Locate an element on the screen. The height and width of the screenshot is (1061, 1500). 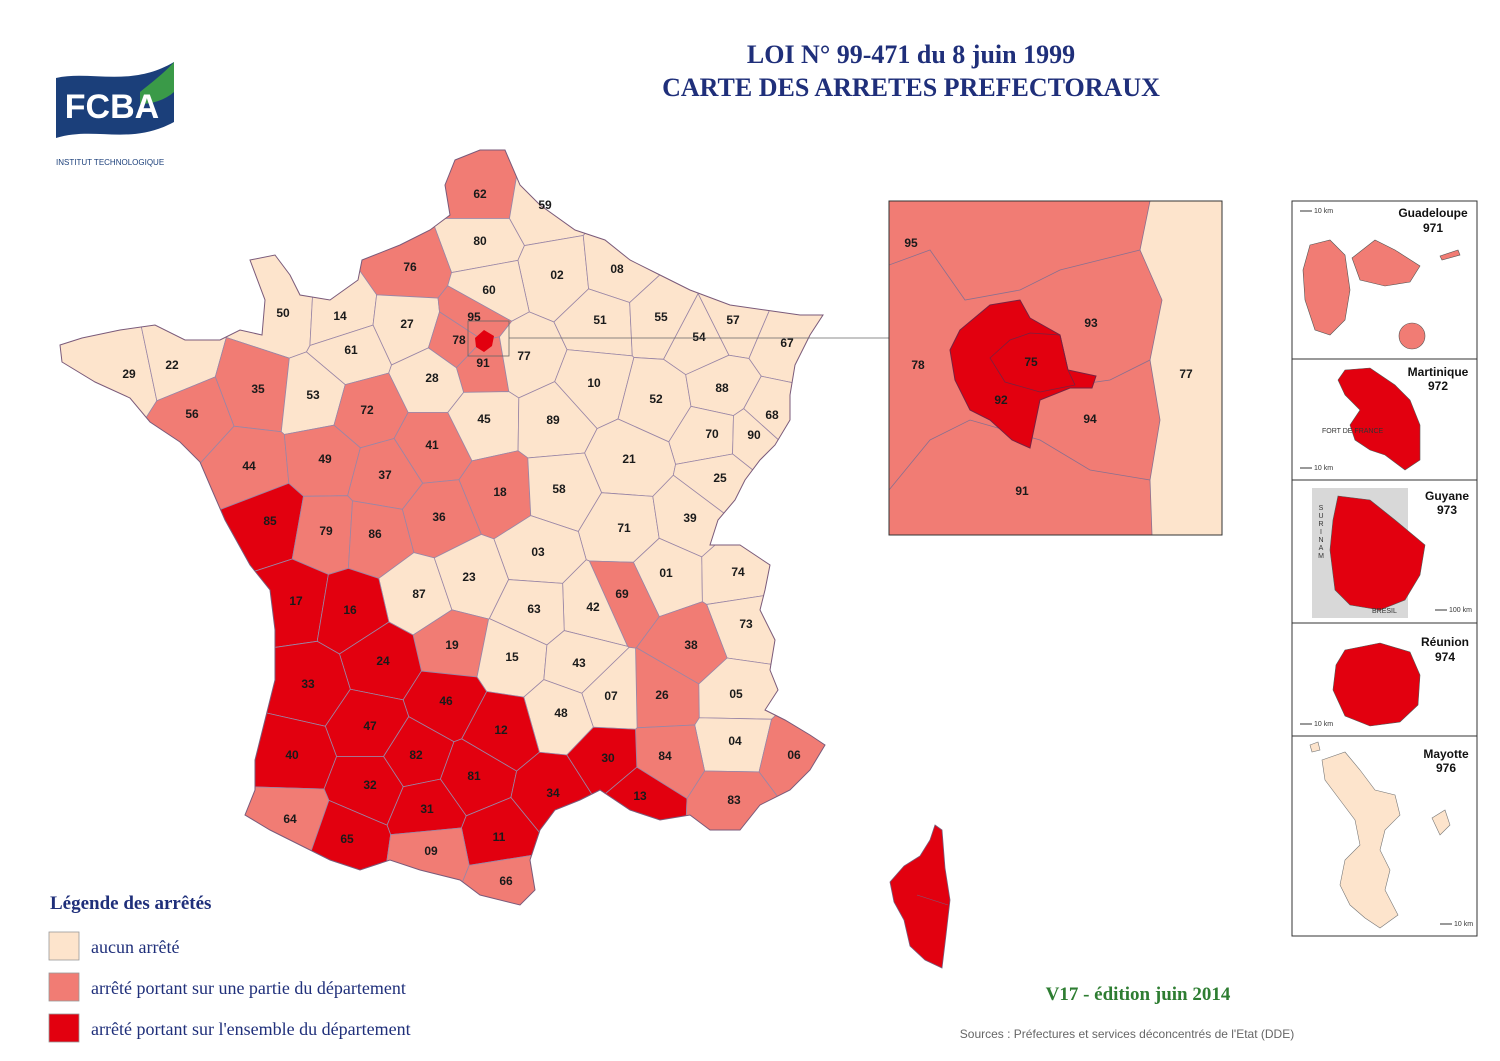
department-label: 89 is located at coordinates (553, 420).